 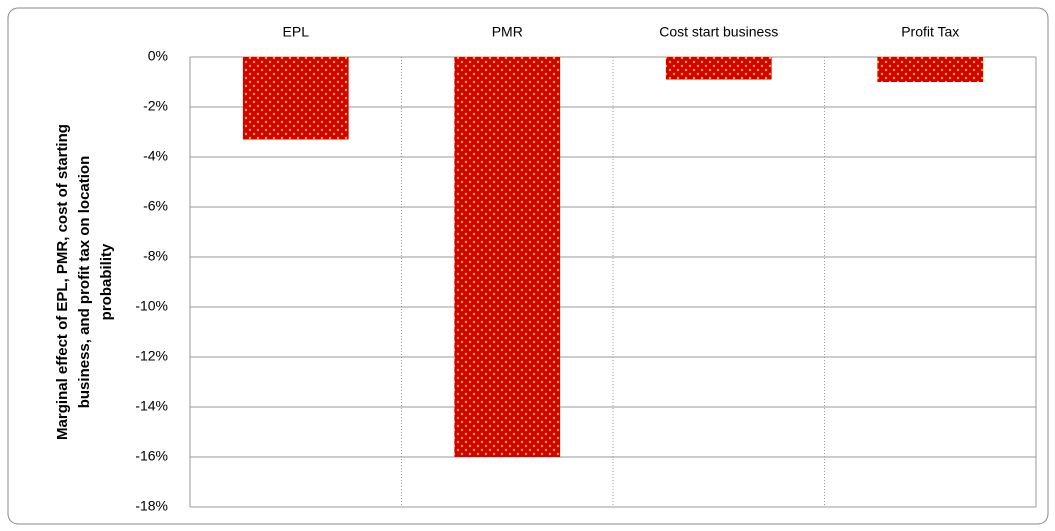 I want to click on y-tick-label: 0%, so click(x=158, y=56).